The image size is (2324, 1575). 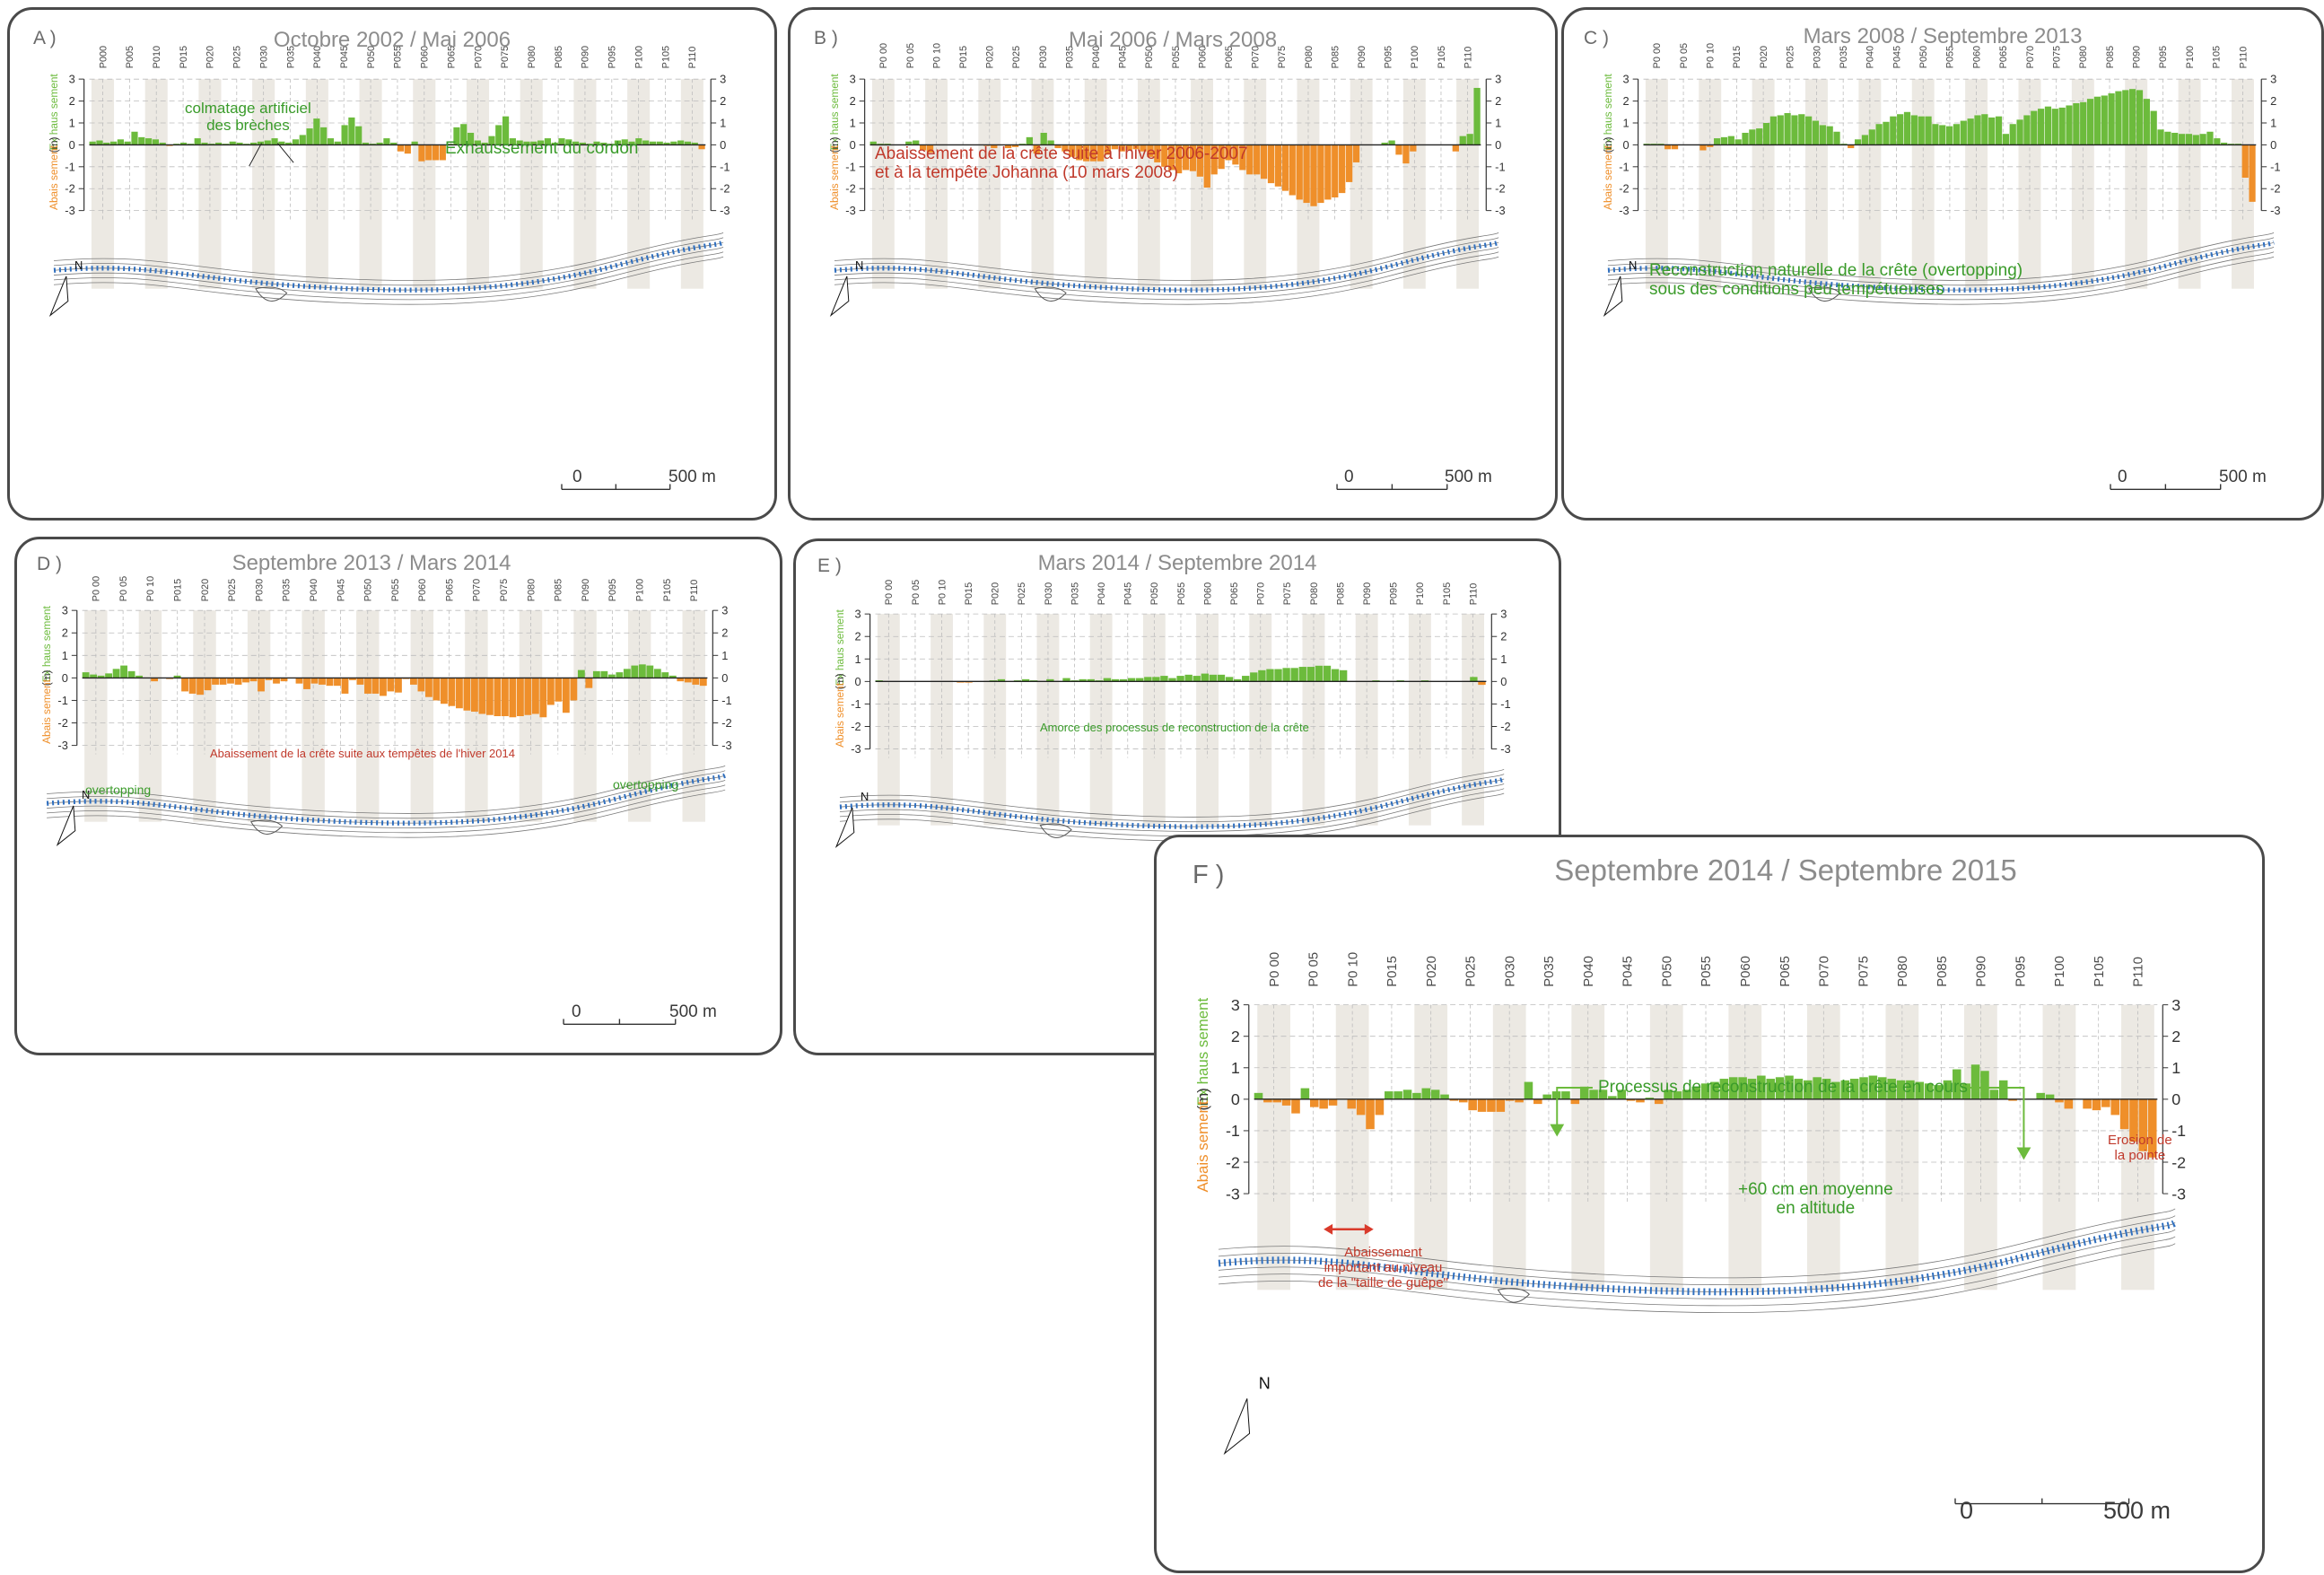 I want to click on profile-label: P060, so click(x=423, y=590).